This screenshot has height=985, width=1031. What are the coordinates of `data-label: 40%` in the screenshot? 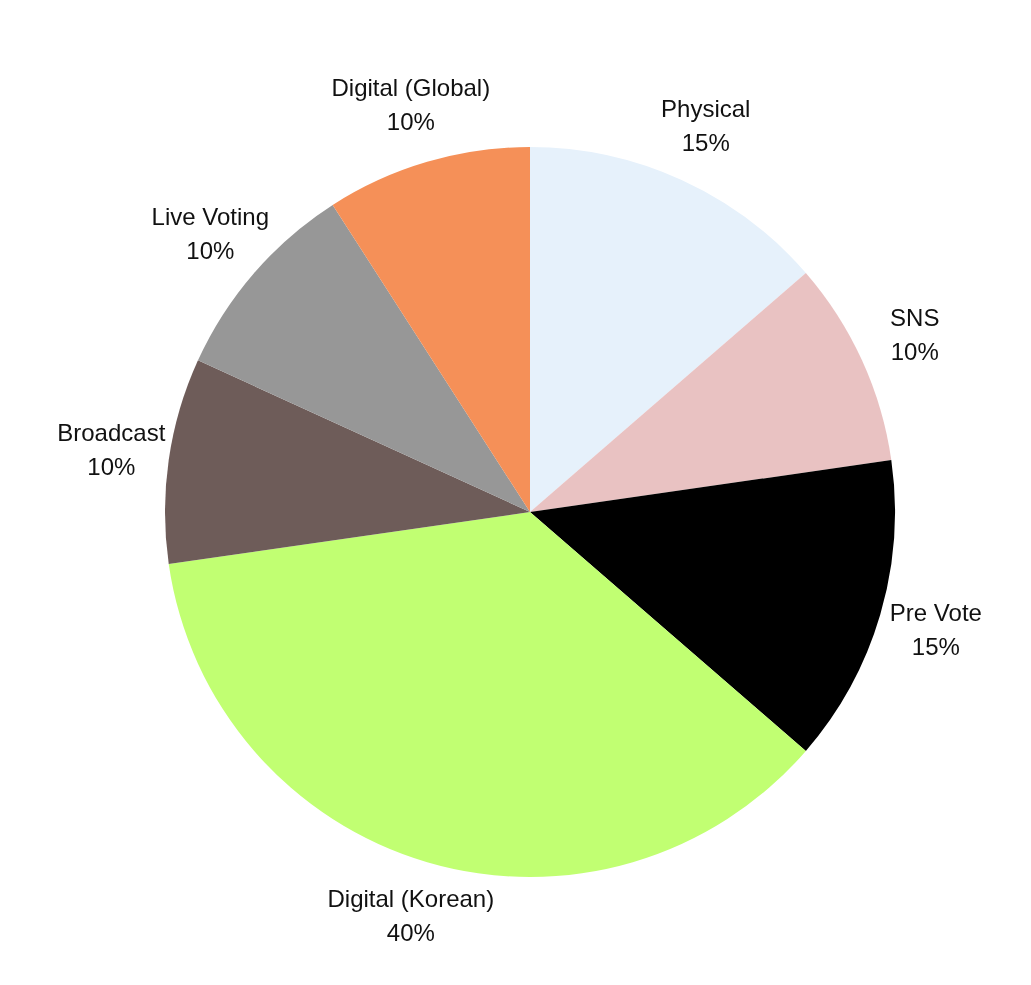 It's located at (410, 933).